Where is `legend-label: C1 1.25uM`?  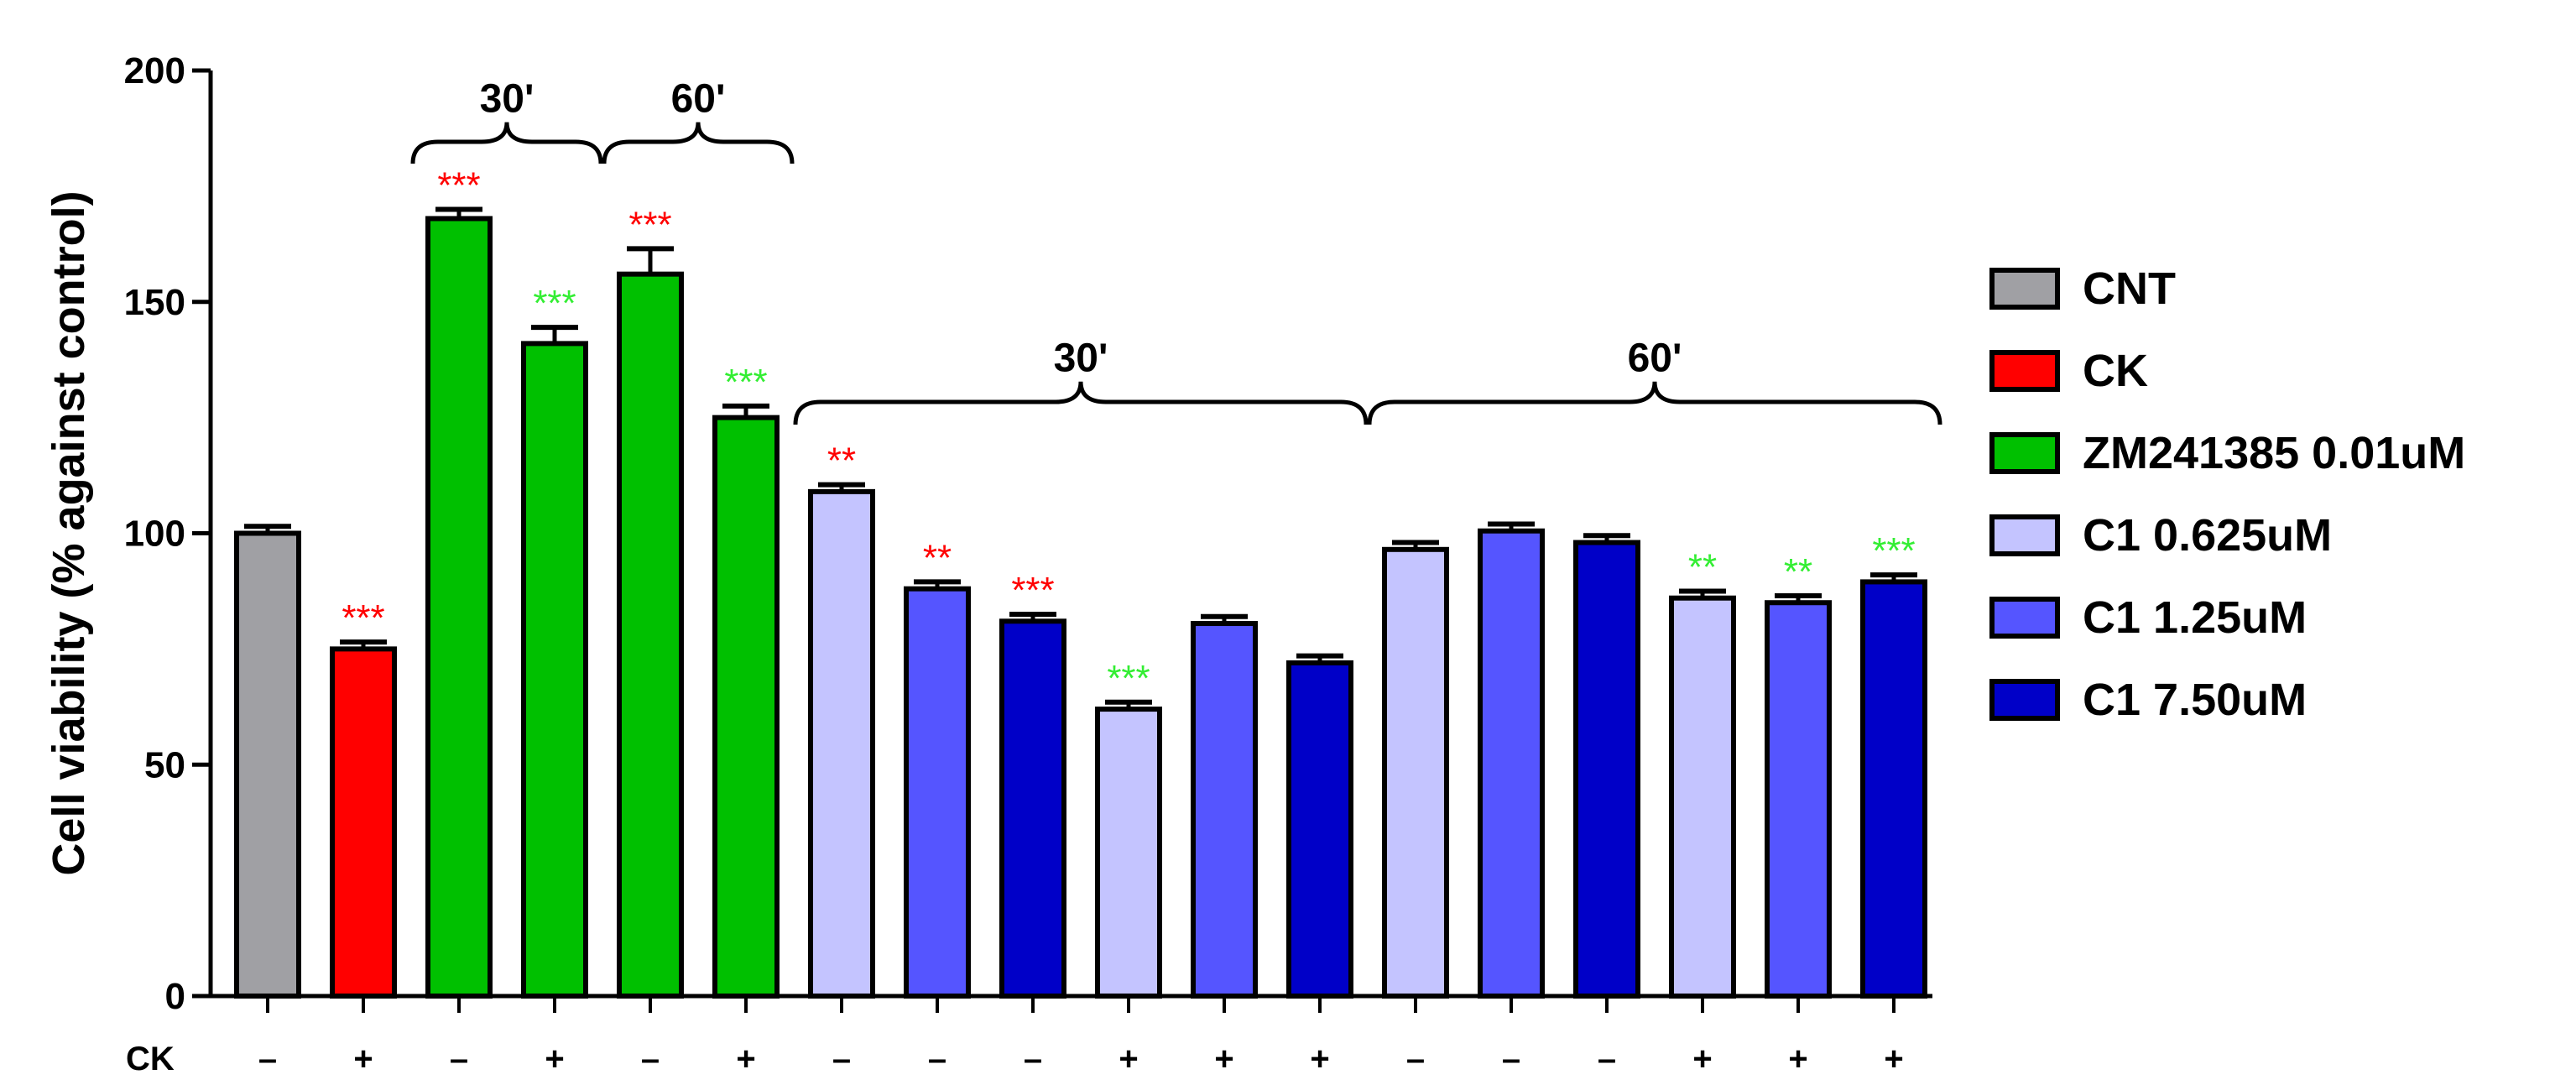 legend-label: C1 1.25uM is located at coordinates (2195, 618).